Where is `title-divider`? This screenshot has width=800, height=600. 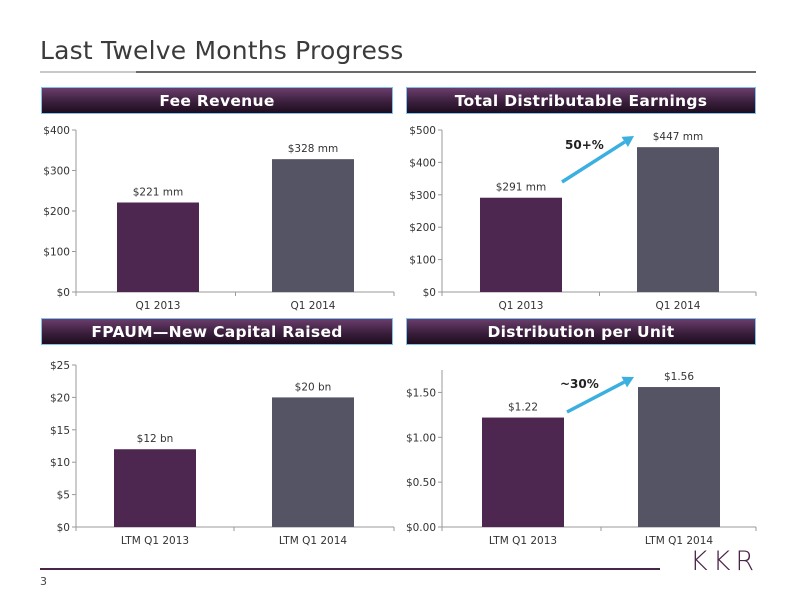 title-divider is located at coordinates (398, 72).